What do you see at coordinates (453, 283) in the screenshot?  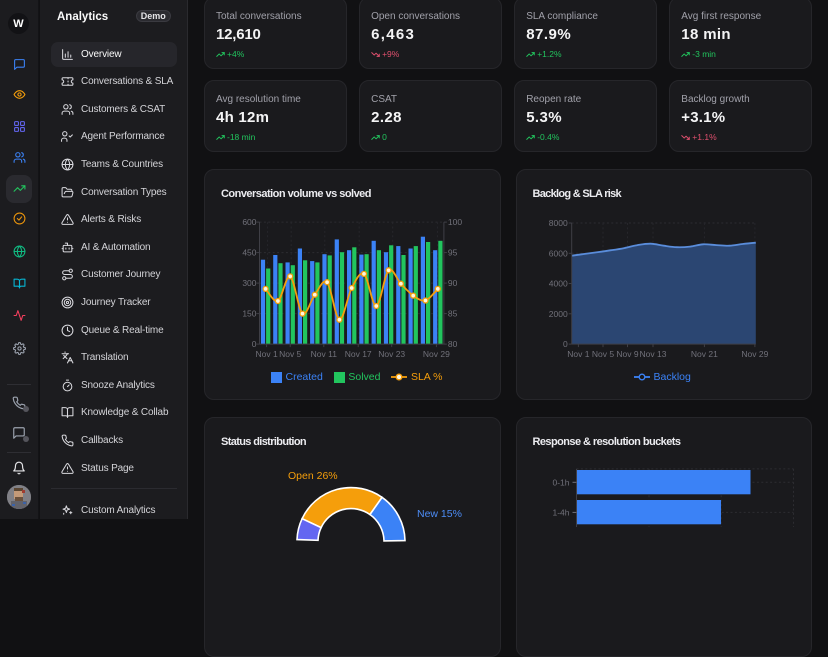 I see `svg-text: 90` at bounding box center [453, 283].